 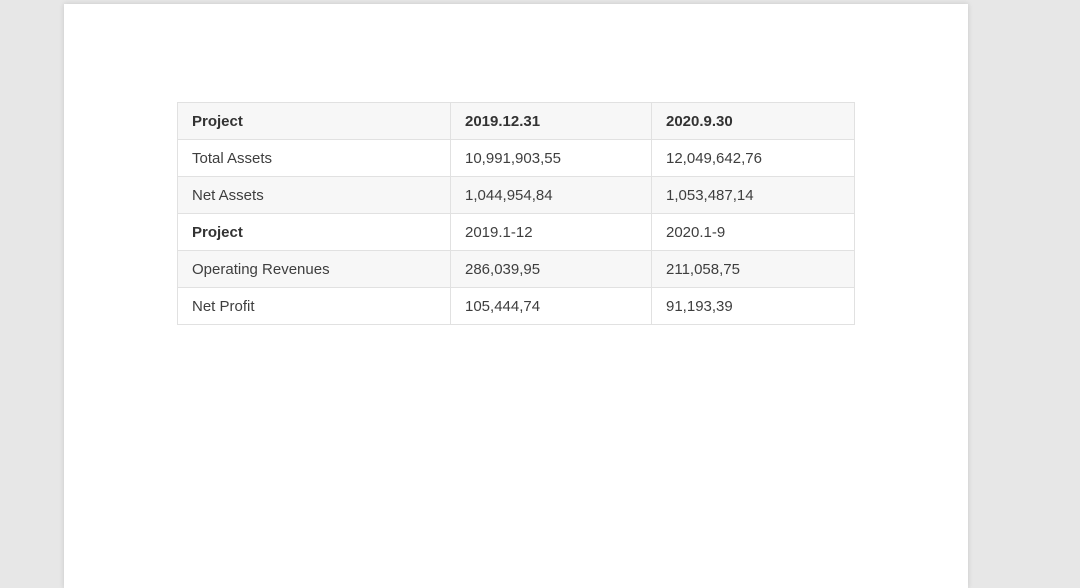 I want to click on table-header-row: Project 2019.12.31 2020.9.30, so click(x=516, y=121).